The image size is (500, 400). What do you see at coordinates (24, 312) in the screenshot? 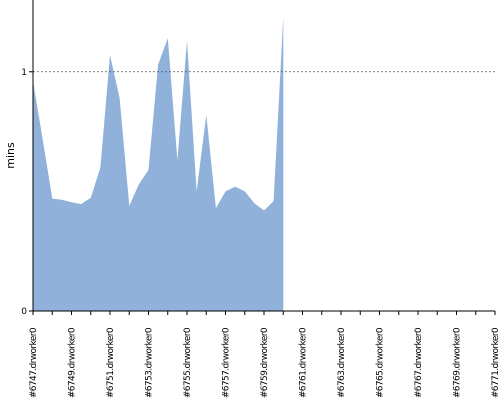
I see `y-tick-label: 0` at bounding box center [24, 312].